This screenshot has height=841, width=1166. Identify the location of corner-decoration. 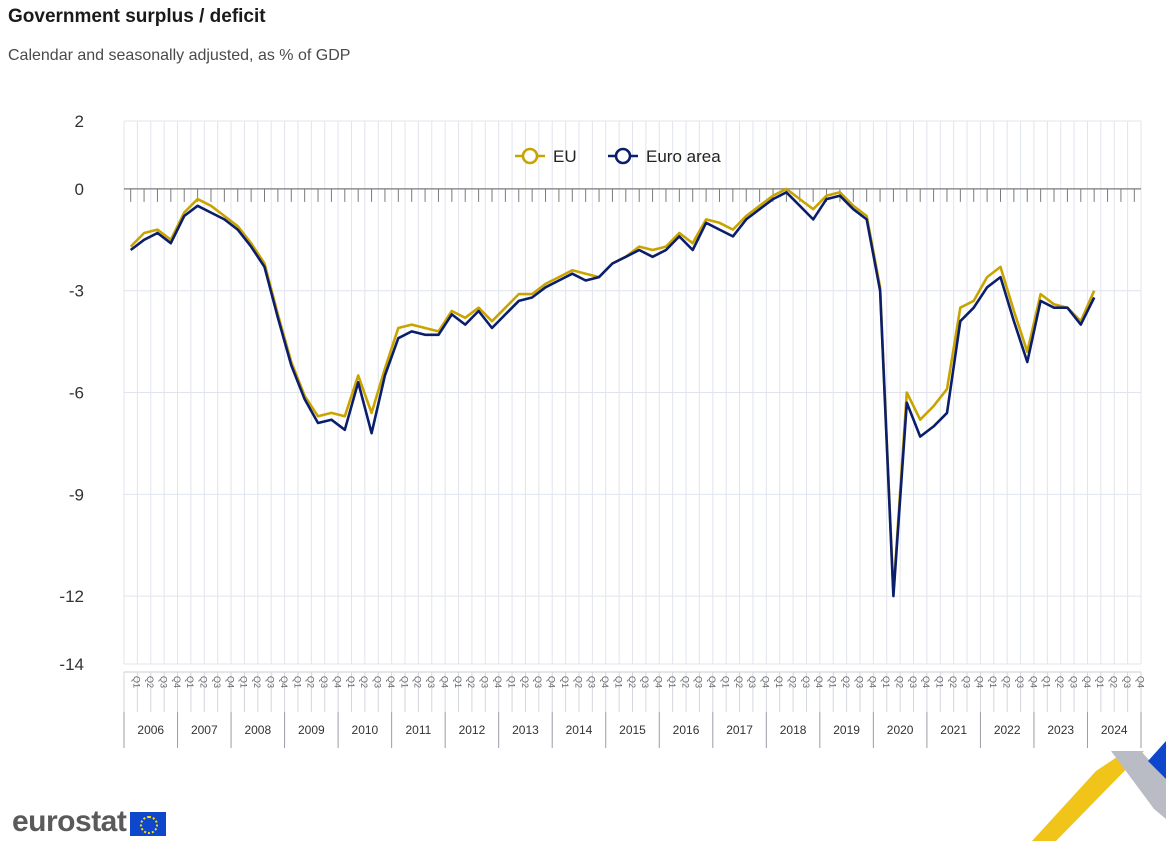
(1099, 791).